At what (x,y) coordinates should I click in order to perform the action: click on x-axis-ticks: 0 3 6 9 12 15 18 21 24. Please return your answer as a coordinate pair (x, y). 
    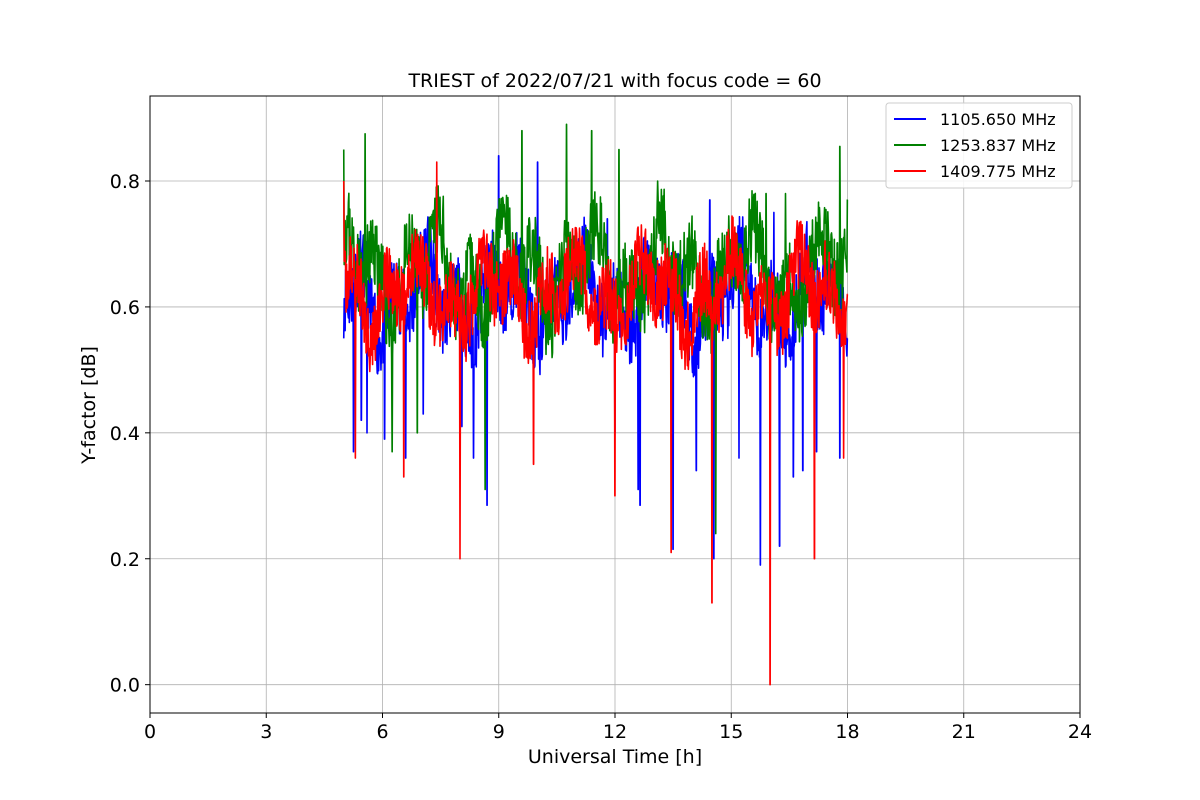
    Looking at the image, I should click on (618, 728).